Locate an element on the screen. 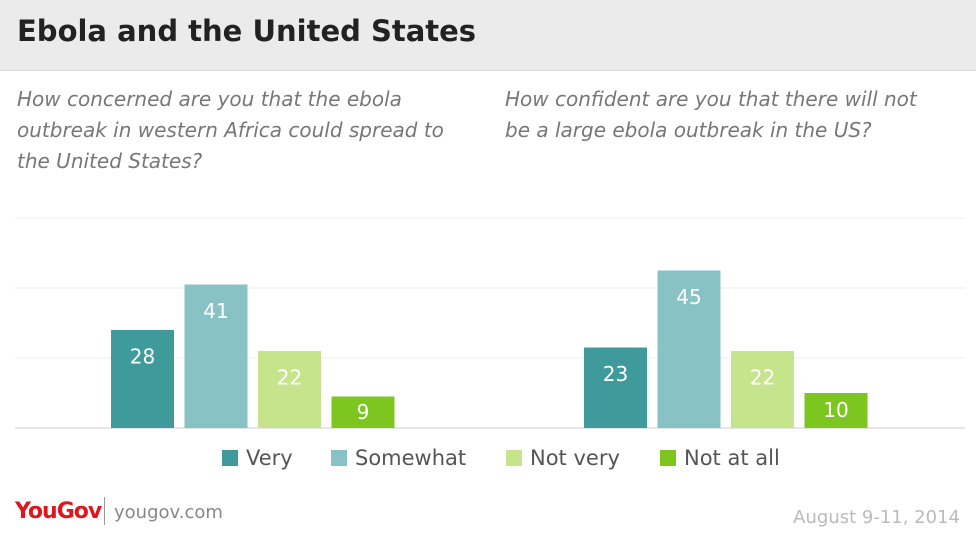 This screenshot has width=976, height=552. value-label: 10 is located at coordinates (835, 410).